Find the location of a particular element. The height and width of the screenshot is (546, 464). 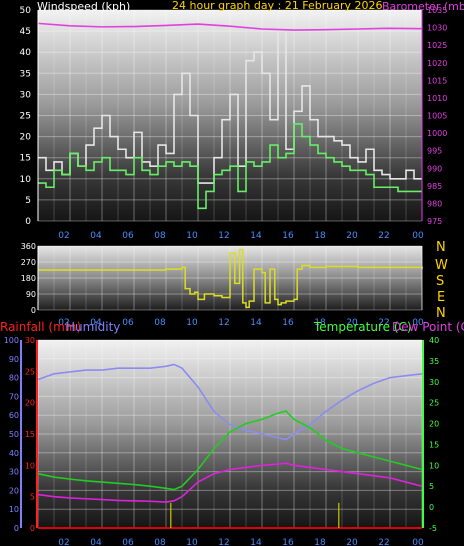

compass-label-e: E is located at coordinates (441, 297).